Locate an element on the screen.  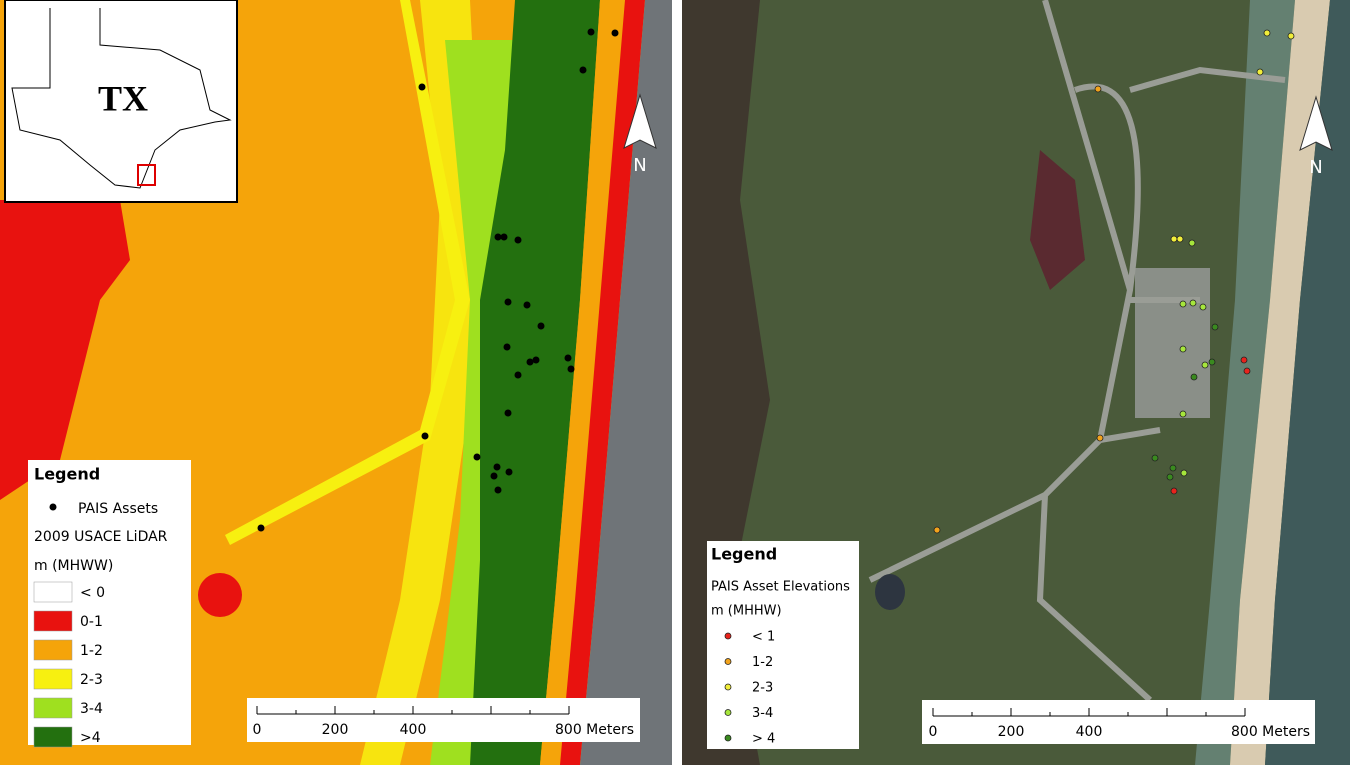
legend-label: 0-1 is located at coordinates (91, 622).